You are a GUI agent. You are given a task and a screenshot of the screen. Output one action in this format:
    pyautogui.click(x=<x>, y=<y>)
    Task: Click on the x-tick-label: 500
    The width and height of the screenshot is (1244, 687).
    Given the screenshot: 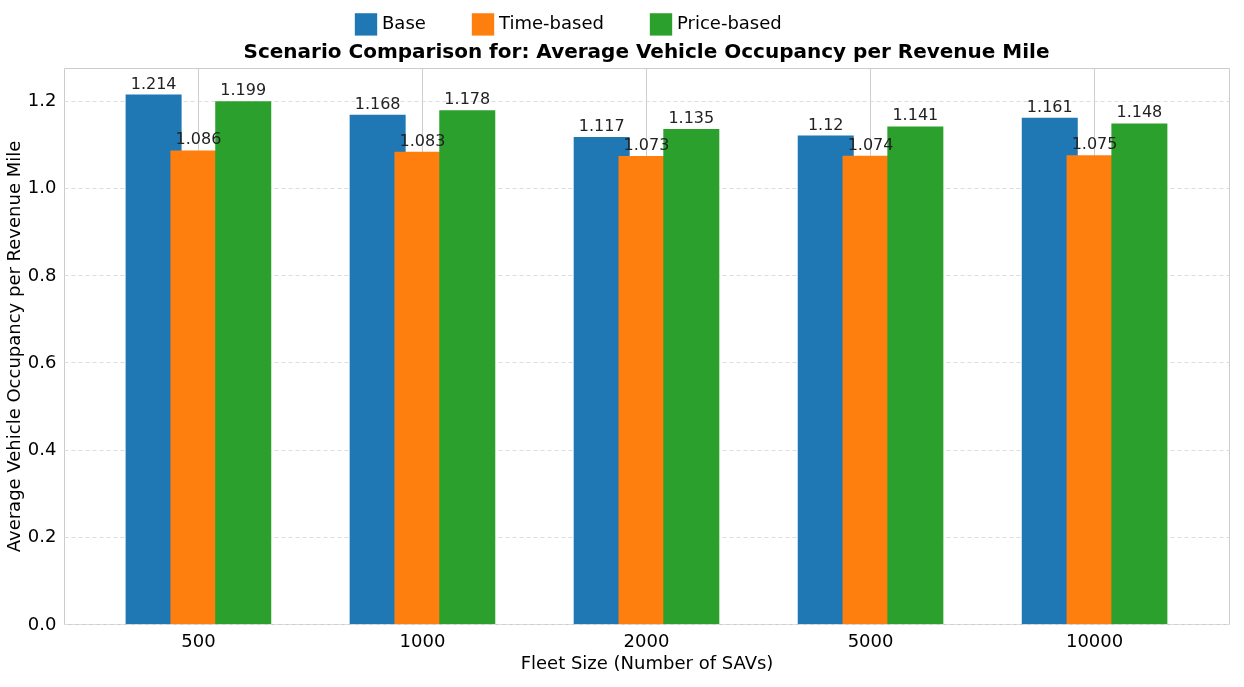 What is the action you would take?
    pyautogui.click(x=198, y=640)
    